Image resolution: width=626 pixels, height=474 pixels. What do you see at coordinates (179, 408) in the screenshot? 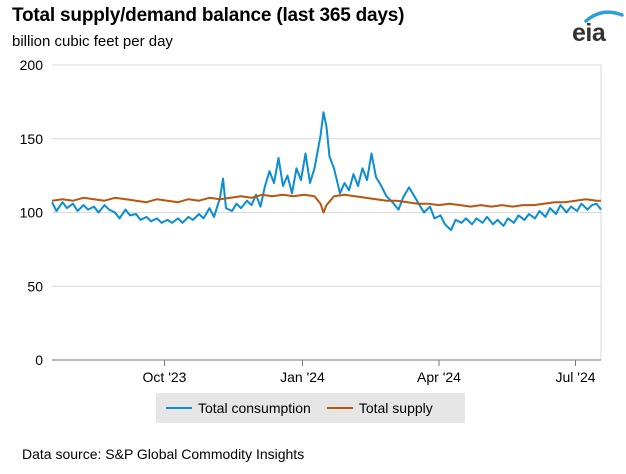
I see `legend-swatch-consumption` at bounding box center [179, 408].